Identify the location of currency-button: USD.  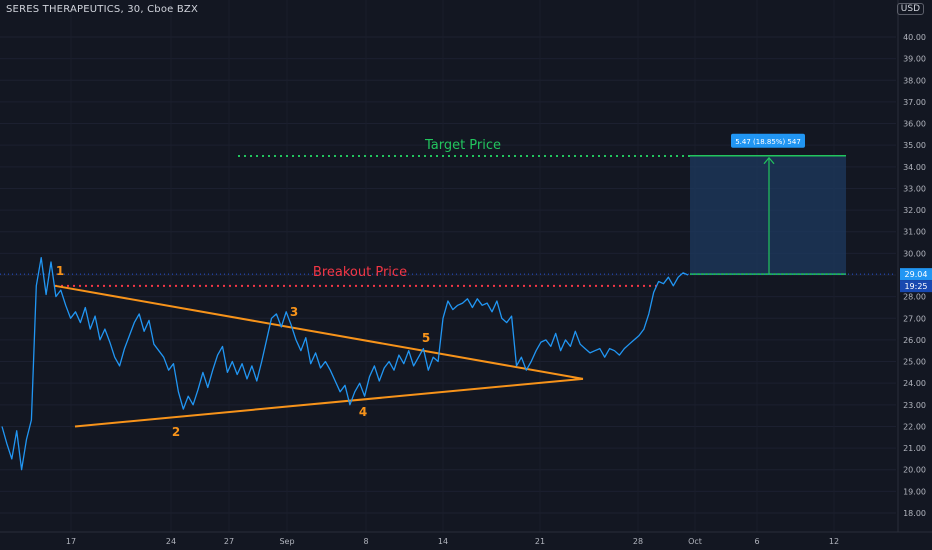
(910, 9).